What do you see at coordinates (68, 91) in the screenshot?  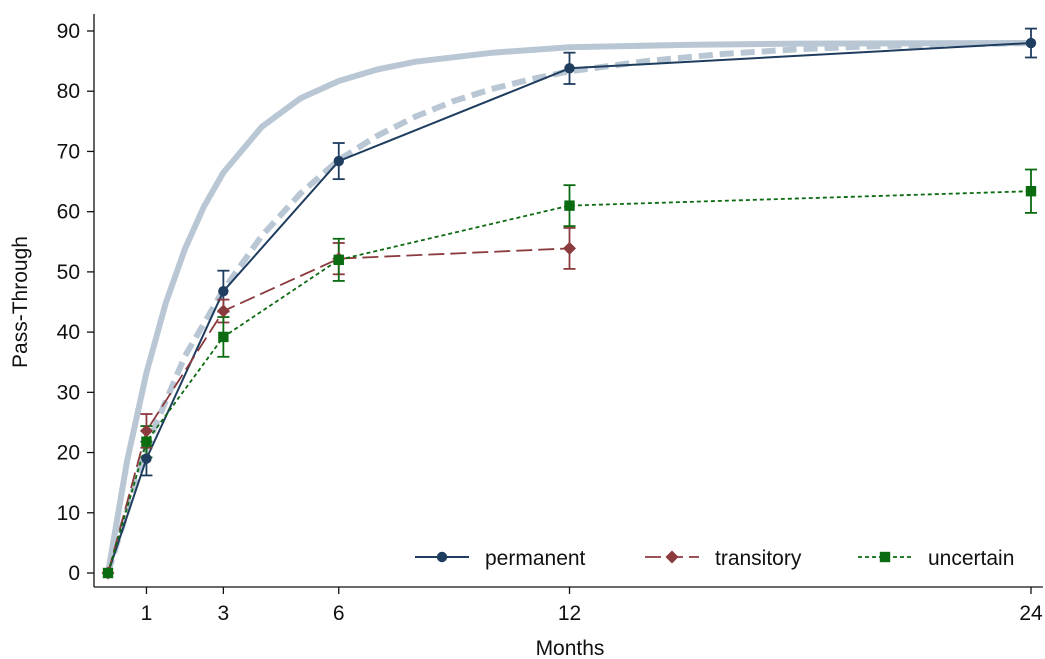 I see `y-tick-label: 80` at bounding box center [68, 91].